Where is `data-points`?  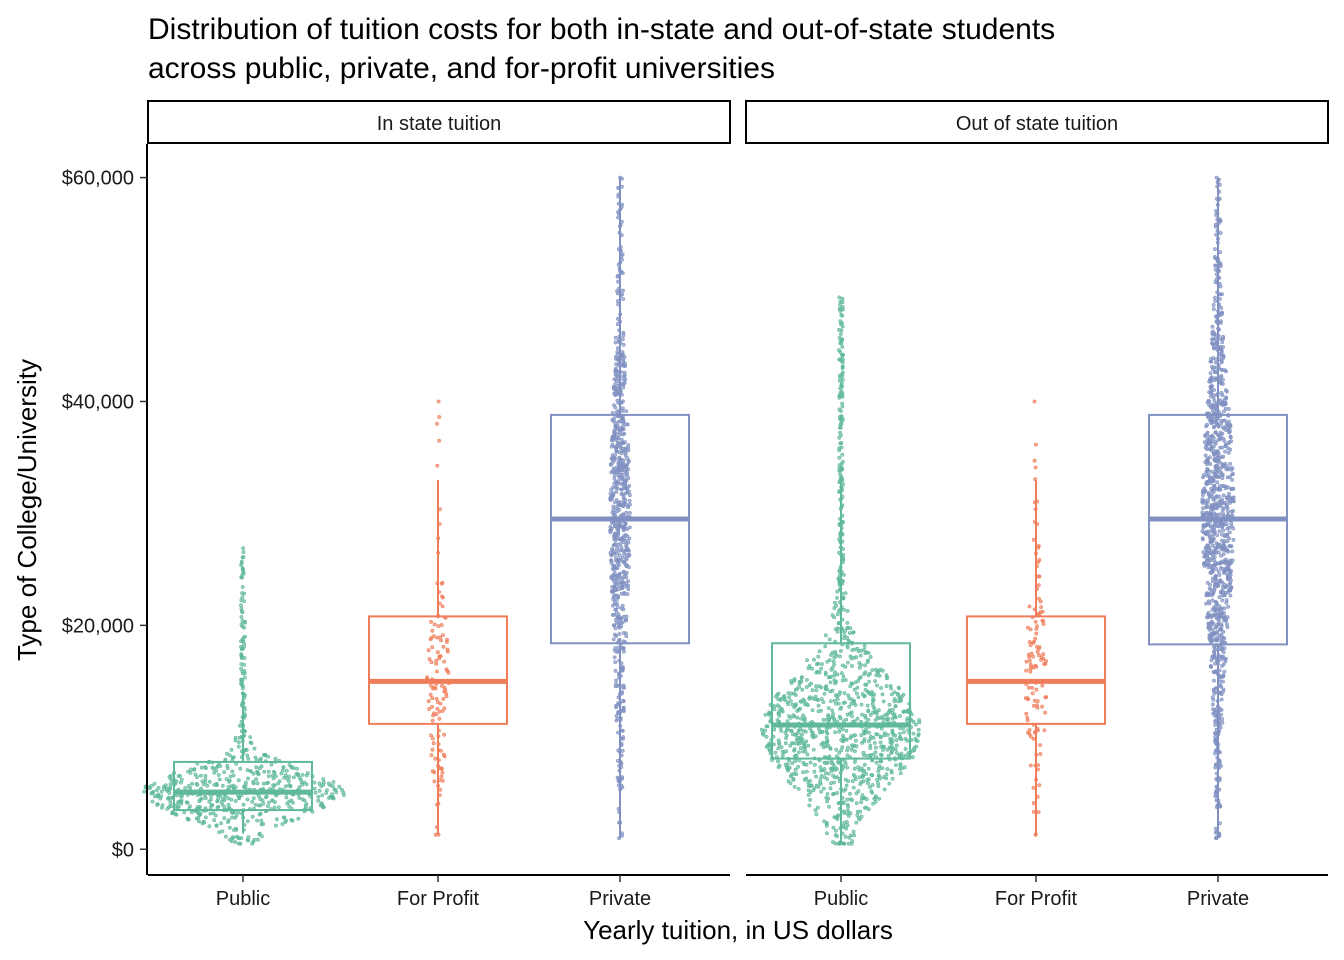 data-points is located at coordinates (438, 618).